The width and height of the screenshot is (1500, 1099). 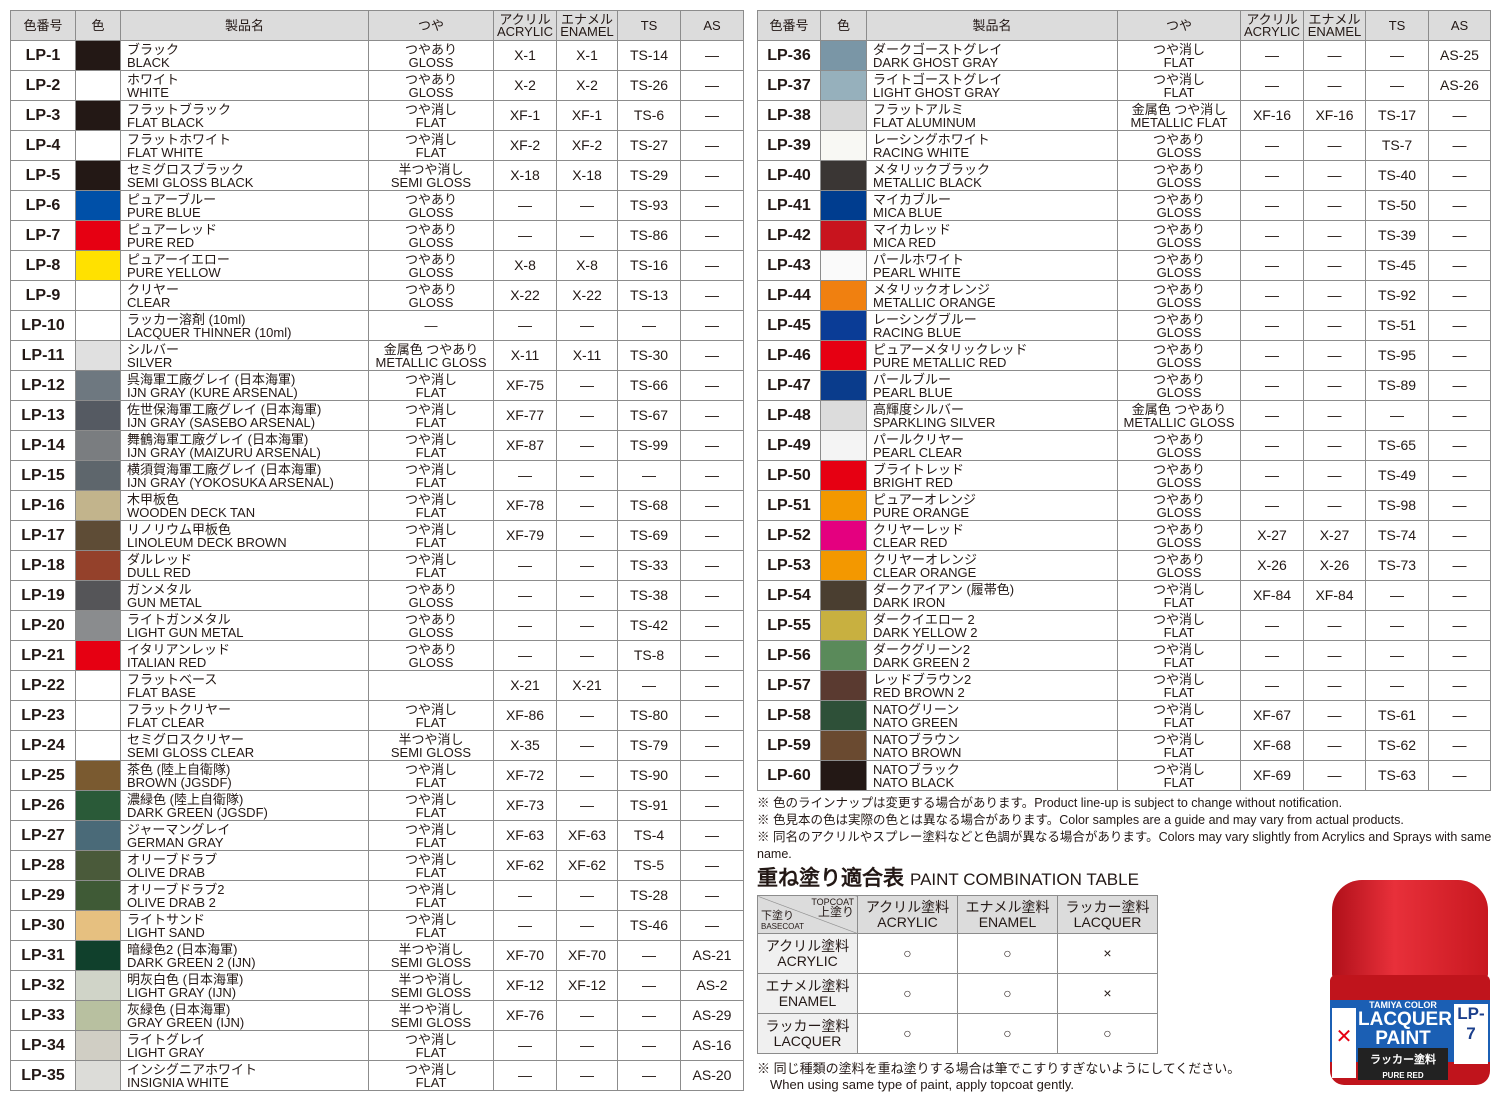 I want to click on name-jp: フラットブラック, so click(x=179, y=109).